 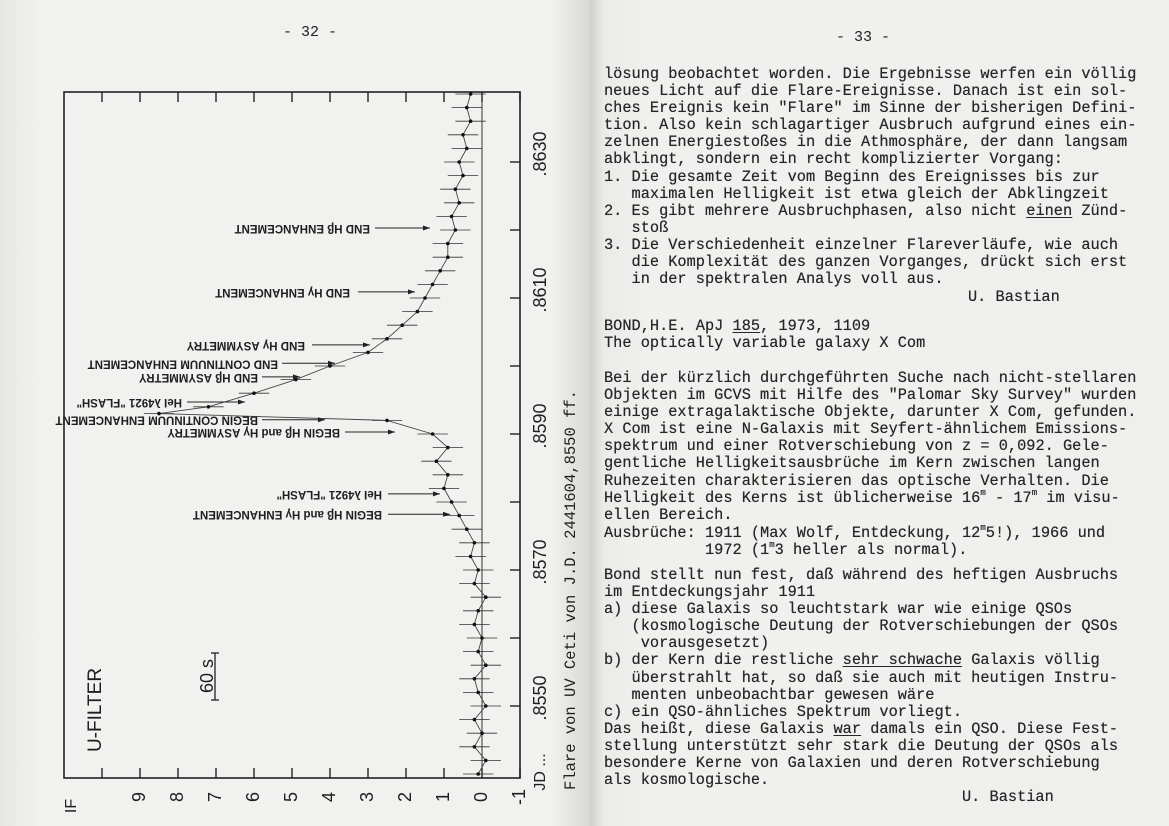 What do you see at coordinates (687, 643) in the screenshot?
I see `text-segment: vorausgesetzt)` at bounding box center [687, 643].